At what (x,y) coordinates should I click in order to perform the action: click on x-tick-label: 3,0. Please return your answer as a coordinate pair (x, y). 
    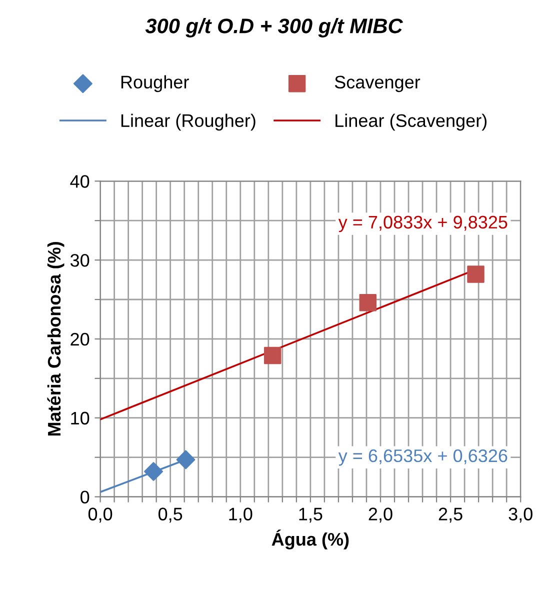
    Looking at the image, I should click on (520, 515).